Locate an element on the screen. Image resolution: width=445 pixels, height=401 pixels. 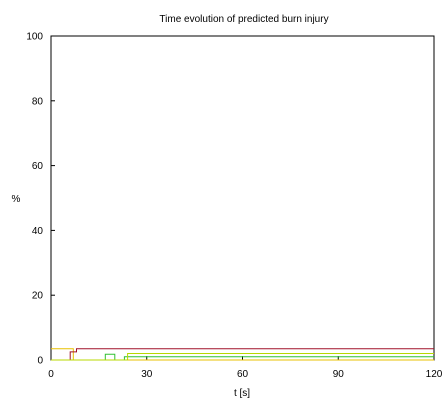
x-tick-label: 90 is located at coordinates (339, 374).